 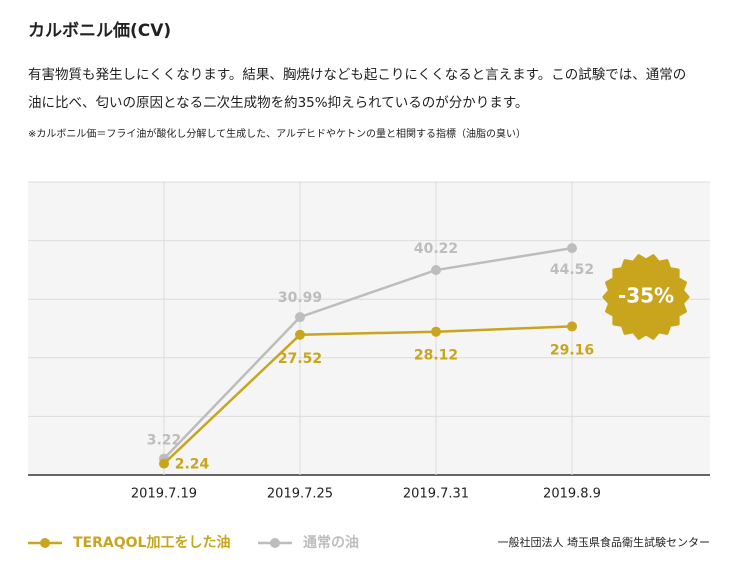 What do you see at coordinates (572, 350) in the screenshot?
I see `value-label: 29.16` at bounding box center [572, 350].